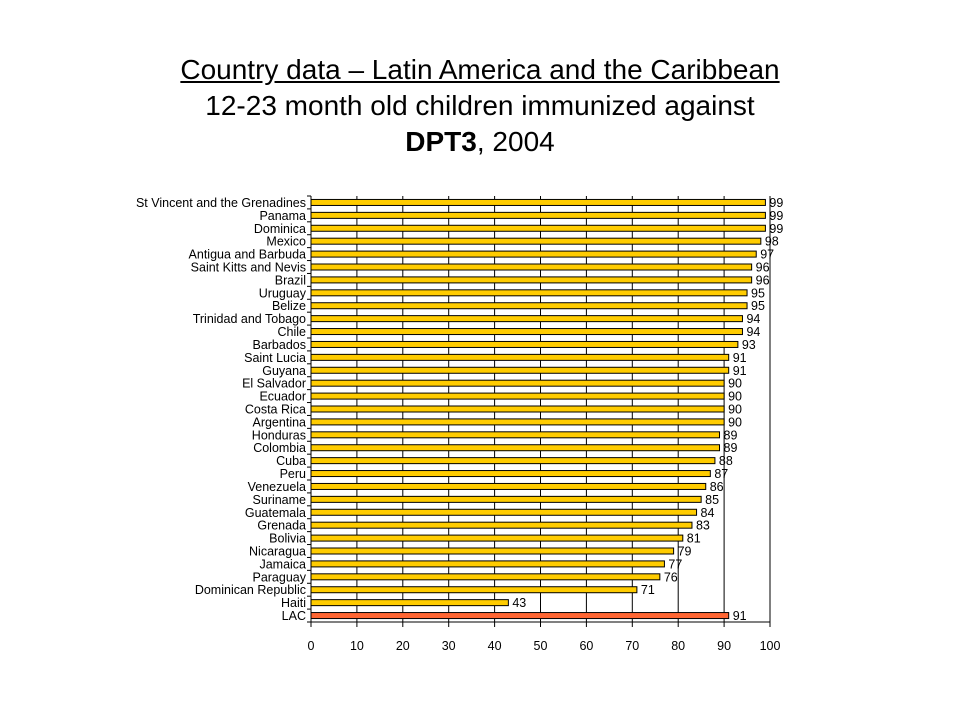  What do you see at coordinates (275, 410) in the screenshot?
I see `category-label: Costa Rica` at bounding box center [275, 410].